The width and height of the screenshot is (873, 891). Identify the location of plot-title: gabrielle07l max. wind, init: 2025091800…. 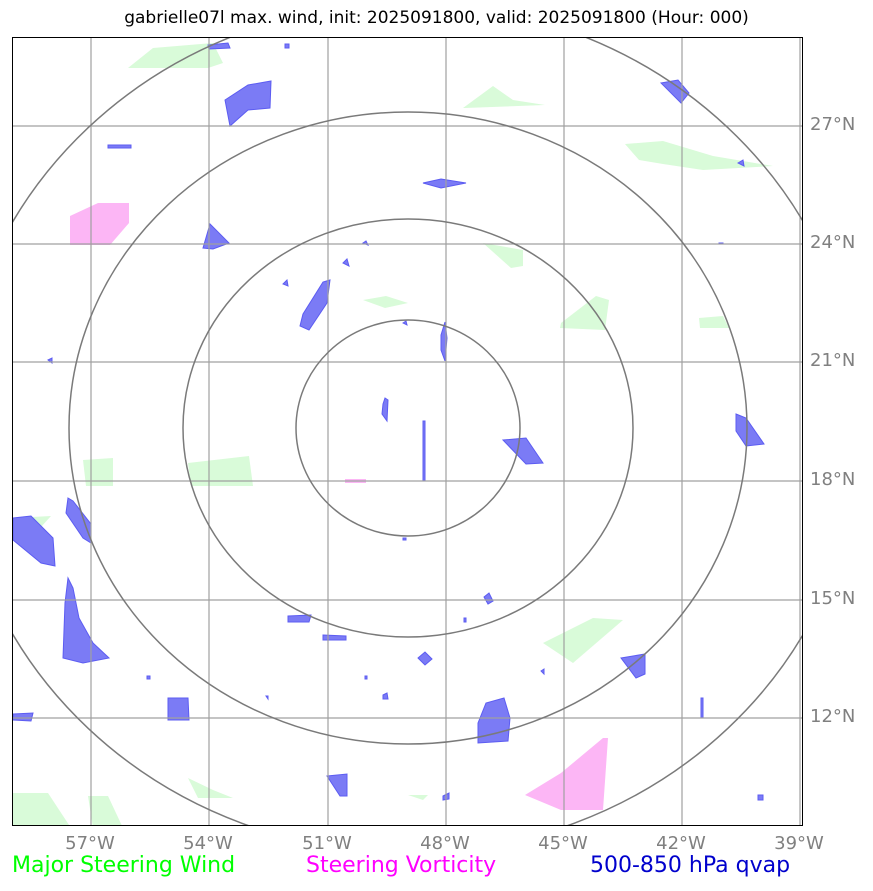
(436, 18).